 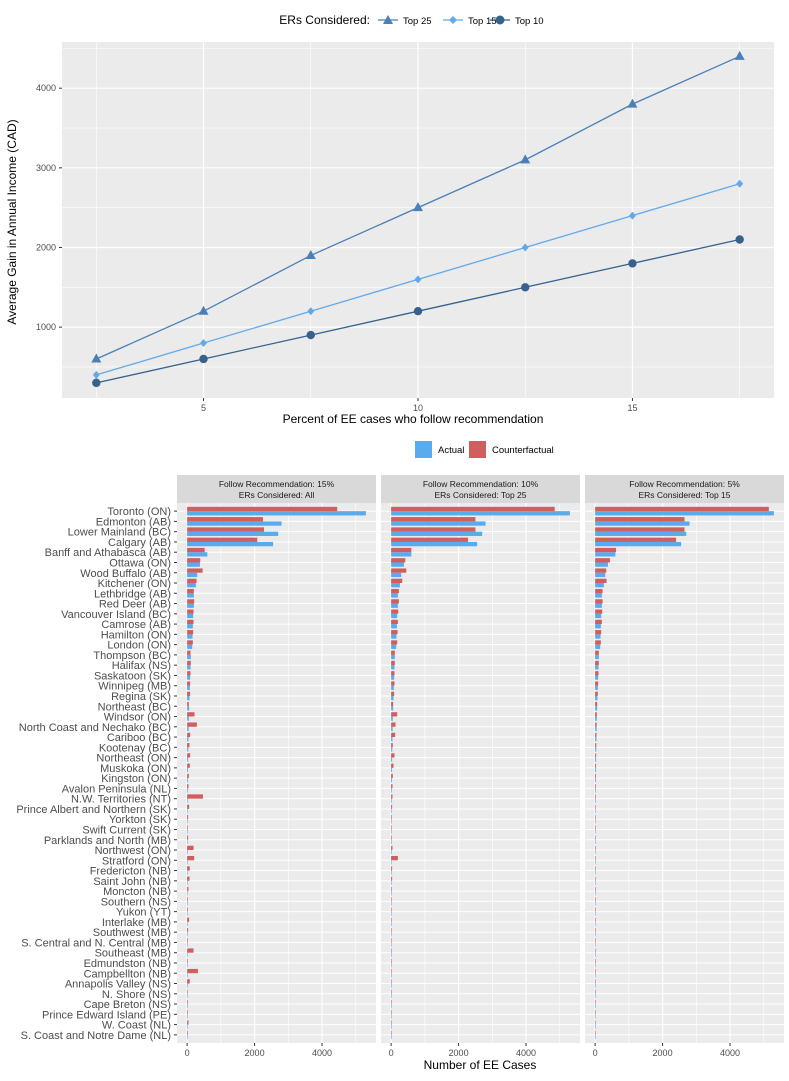 What do you see at coordinates (141, 697) in the screenshot?
I see `category-label: Regina (SK)` at bounding box center [141, 697].